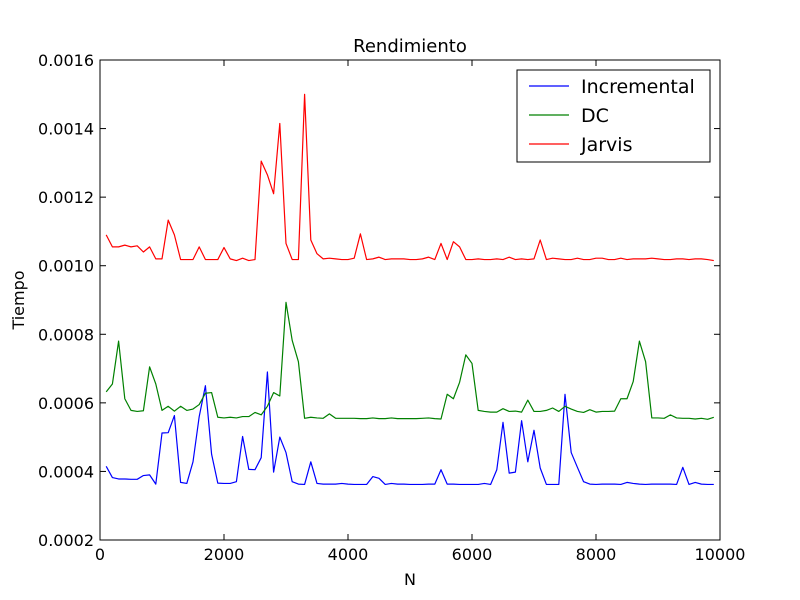 Image resolution: width=800 pixels, height=600 pixels. Describe the element at coordinates (606, 145) in the screenshot. I see `legend-label-jarvis: Jarvis` at that location.